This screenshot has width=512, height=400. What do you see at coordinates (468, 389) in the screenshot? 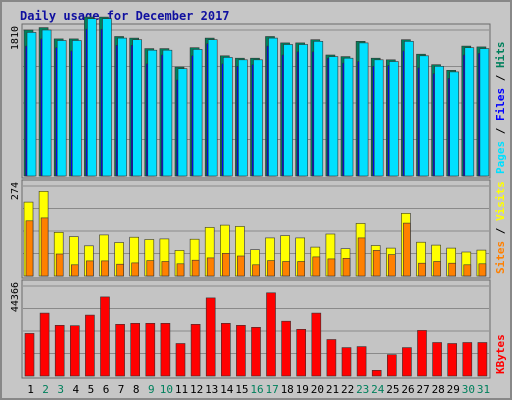
I see `x-tick-day-30: 30` at bounding box center [468, 389].